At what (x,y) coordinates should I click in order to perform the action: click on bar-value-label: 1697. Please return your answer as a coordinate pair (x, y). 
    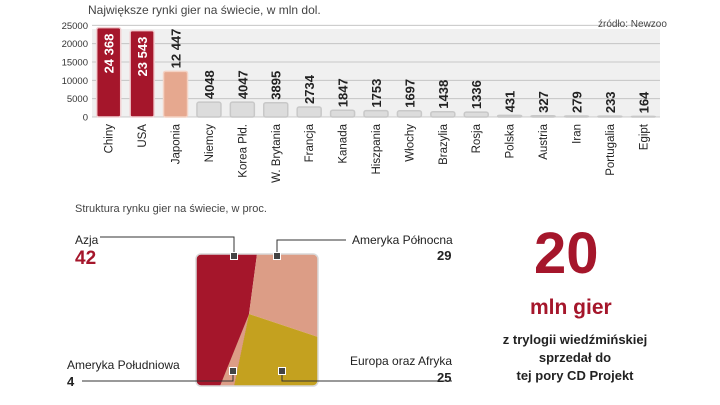
    Looking at the image, I should click on (409, 93).